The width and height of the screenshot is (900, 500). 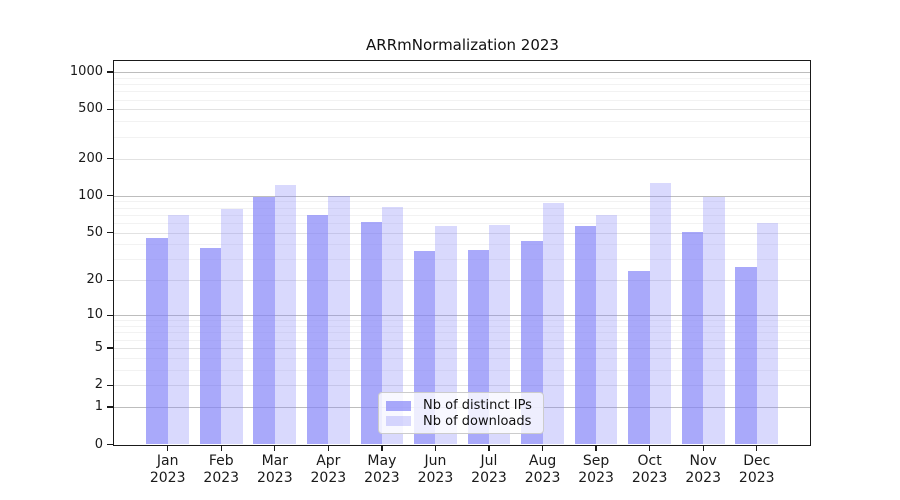 What do you see at coordinates (489, 469) in the screenshot?
I see `x-tick-label: Jul 2023` at bounding box center [489, 469].